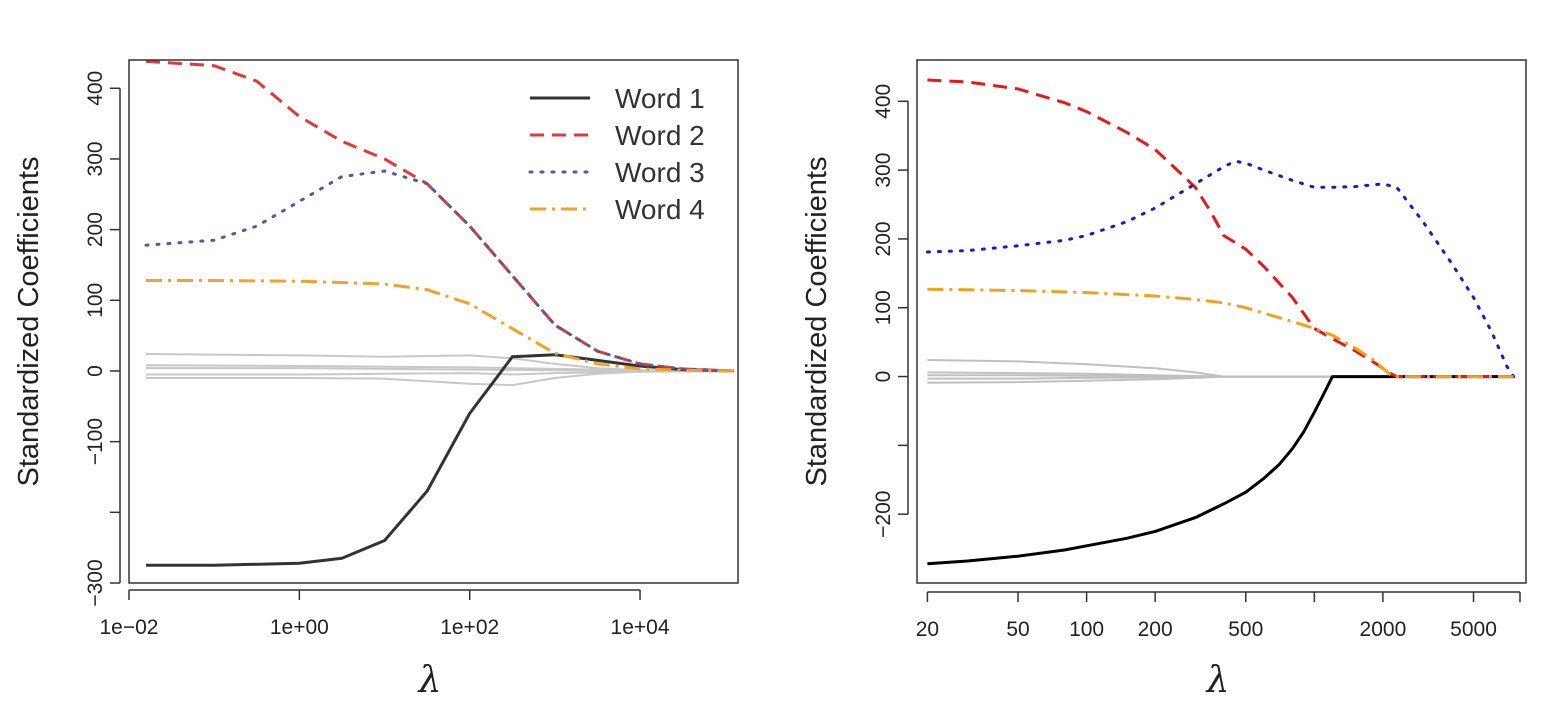 This screenshot has height=725, width=1555. I want to click on x-tick-label: 200, so click(1155, 629).